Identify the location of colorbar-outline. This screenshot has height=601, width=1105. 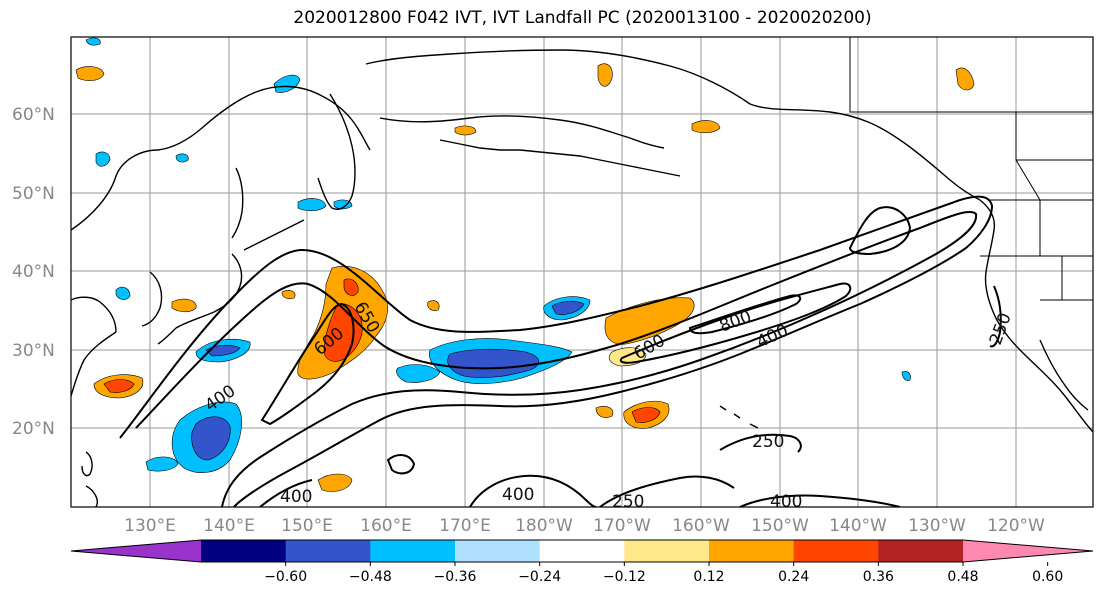
(582, 551).